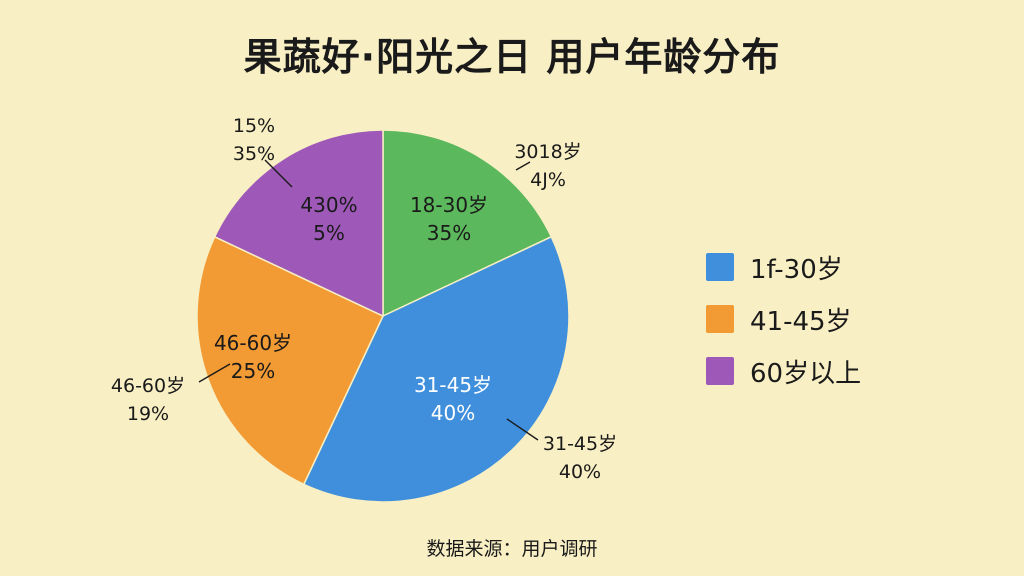 This screenshot has width=1024, height=576. Describe the element at coordinates (449, 205) in the screenshot. I see `slice-inner-label: 18-30岁` at that location.